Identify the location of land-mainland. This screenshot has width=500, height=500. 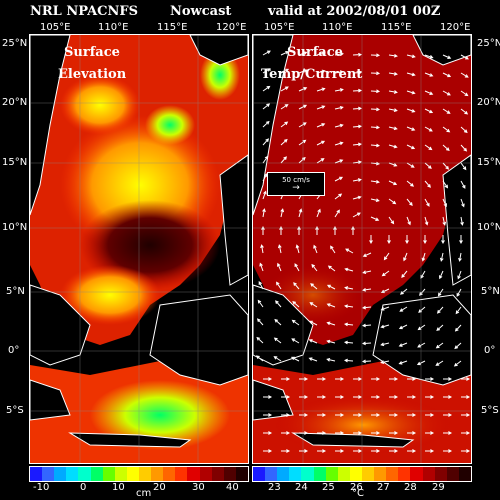
(50, 125).